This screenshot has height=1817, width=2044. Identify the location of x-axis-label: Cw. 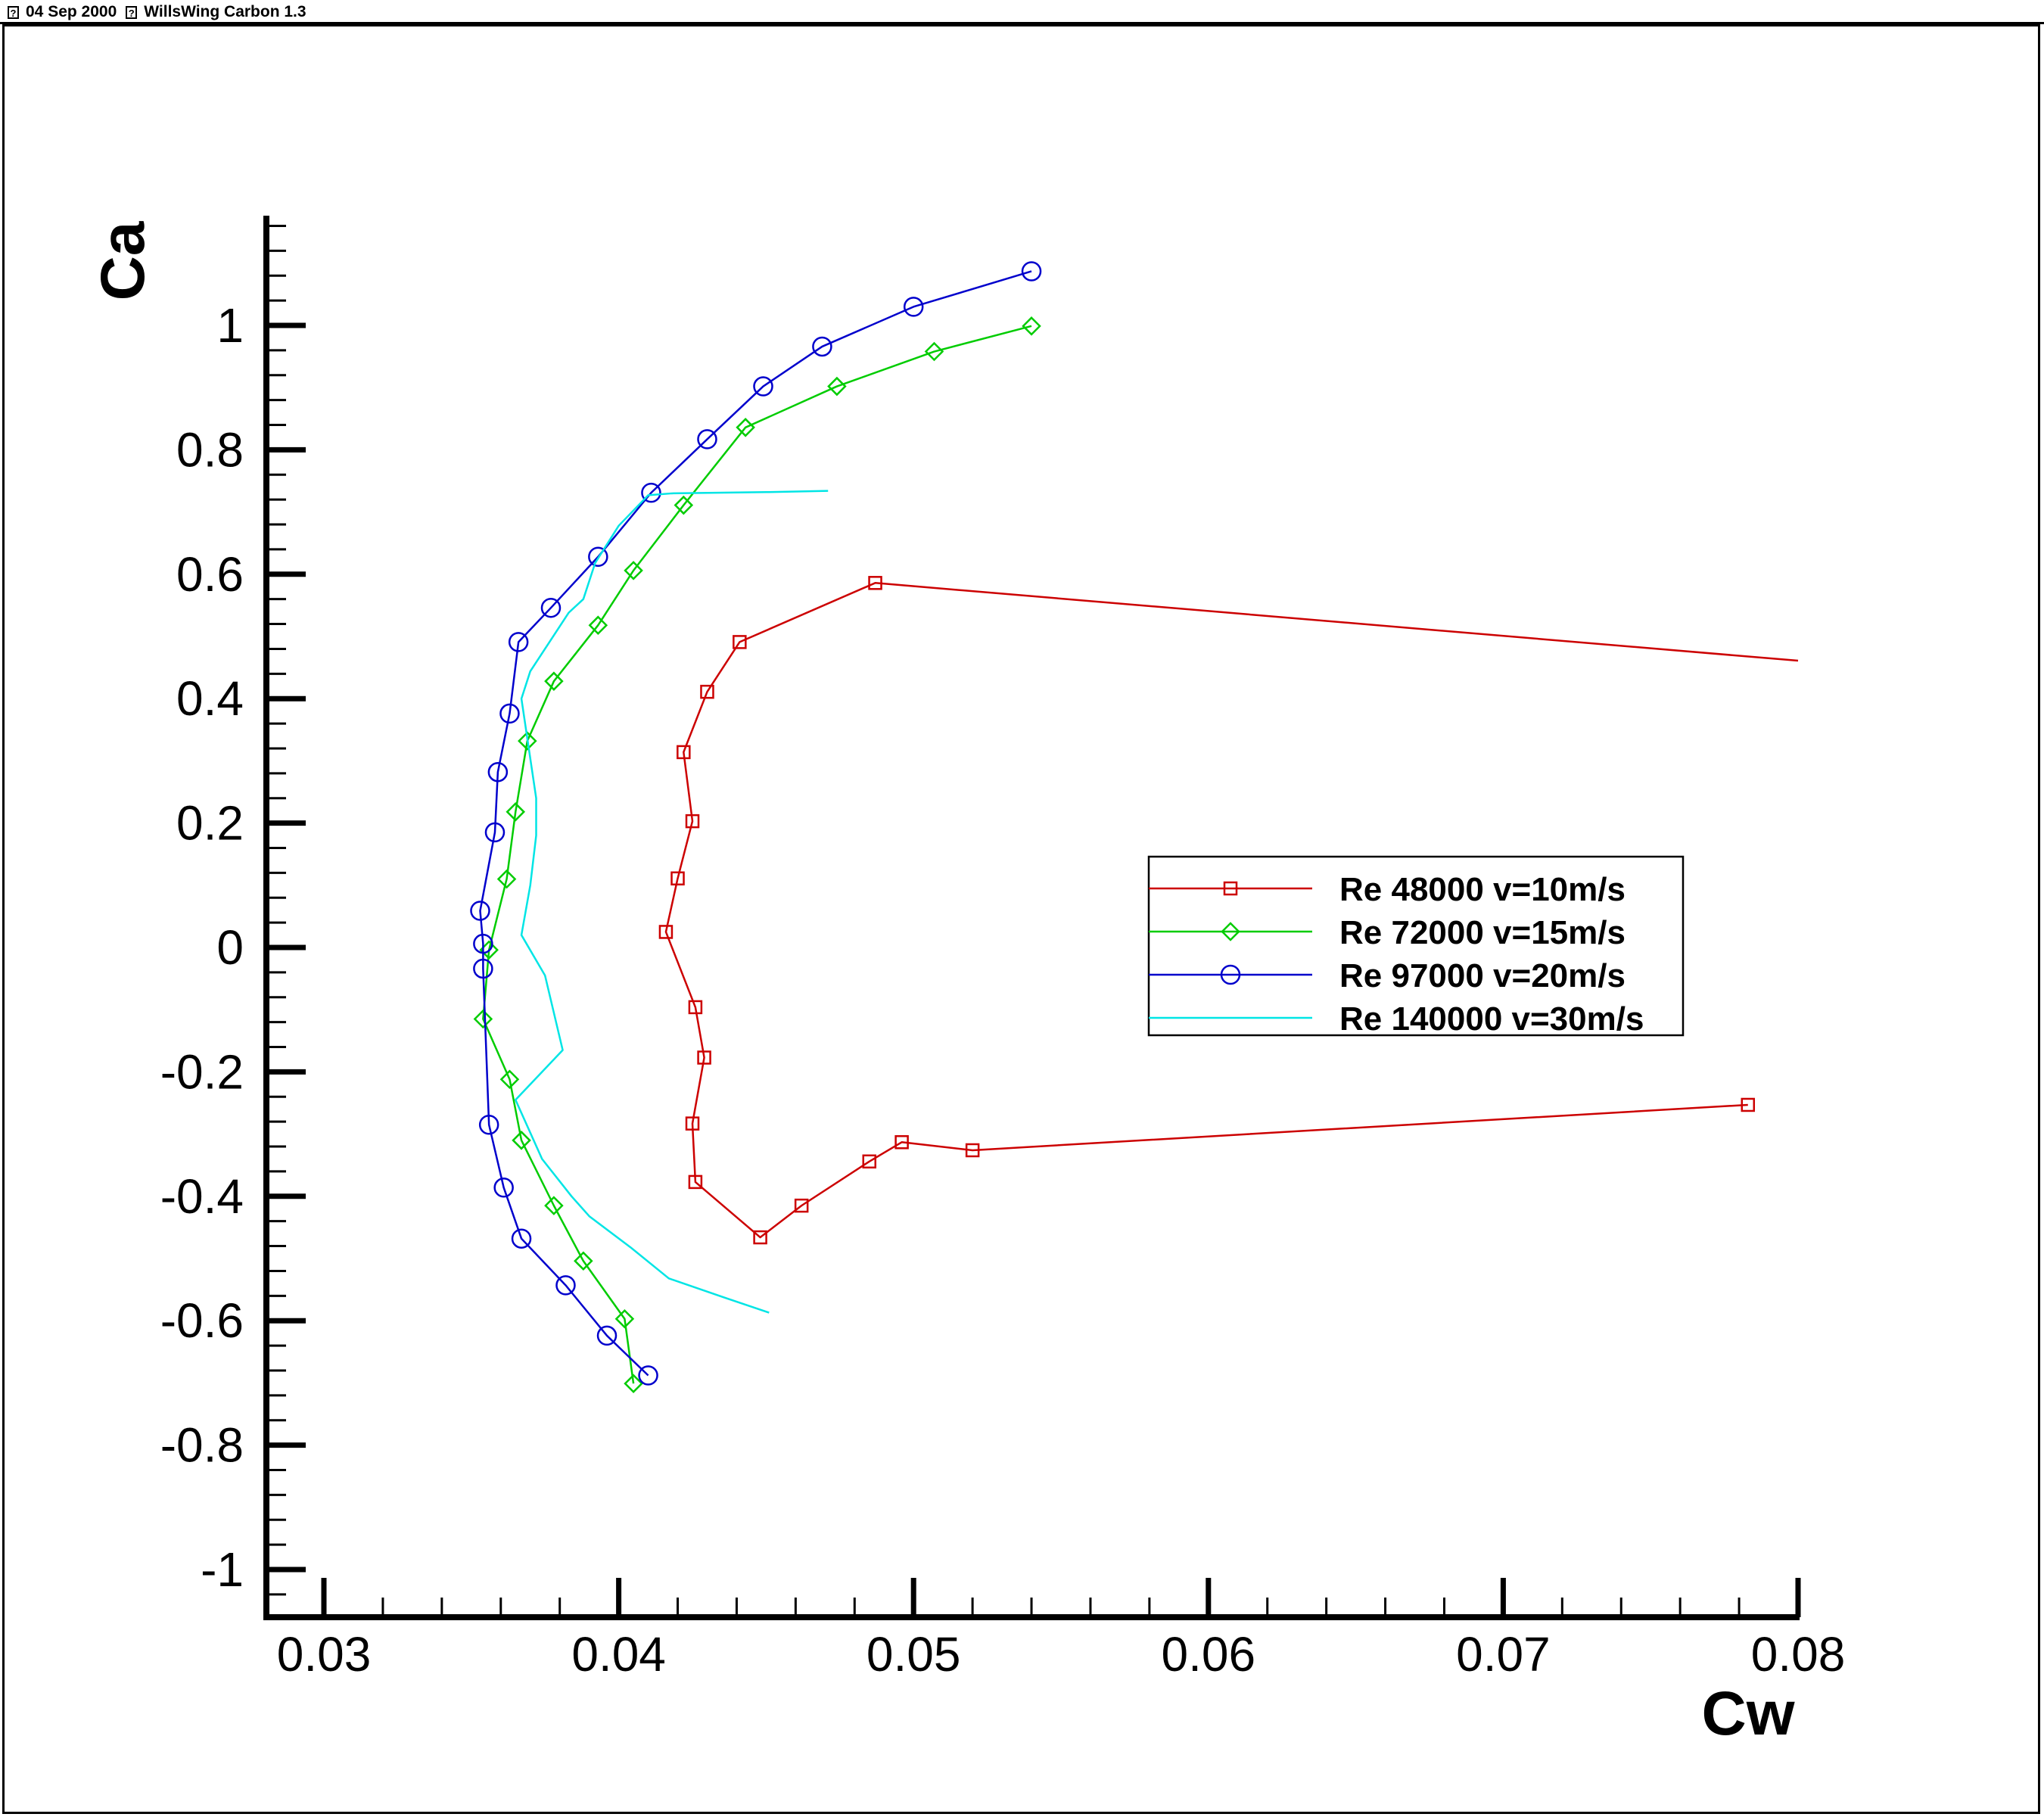
(1748, 1713).